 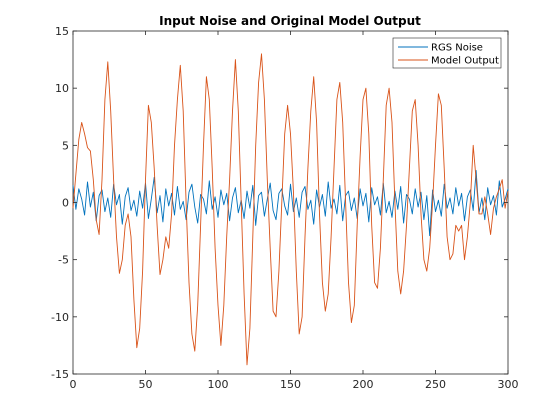 What do you see at coordinates (508, 384) in the screenshot?
I see `x-tick-label: 300` at bounding box center [508, 384].